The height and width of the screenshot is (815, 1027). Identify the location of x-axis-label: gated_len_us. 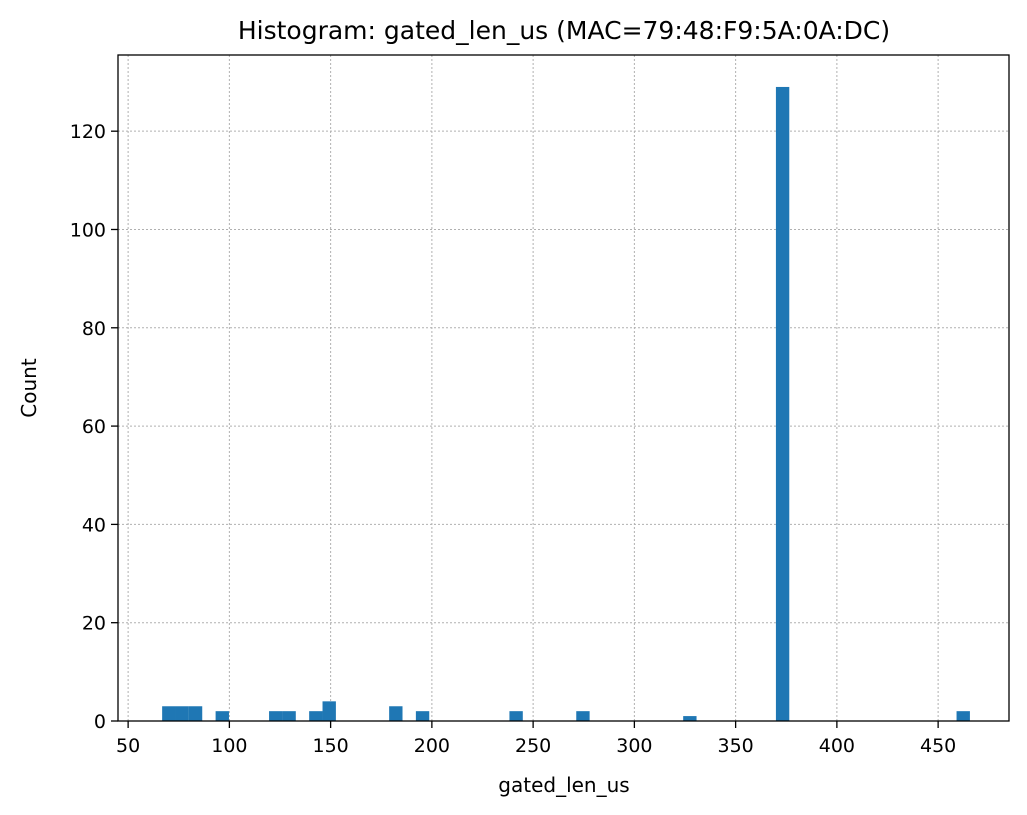
(563, 785).